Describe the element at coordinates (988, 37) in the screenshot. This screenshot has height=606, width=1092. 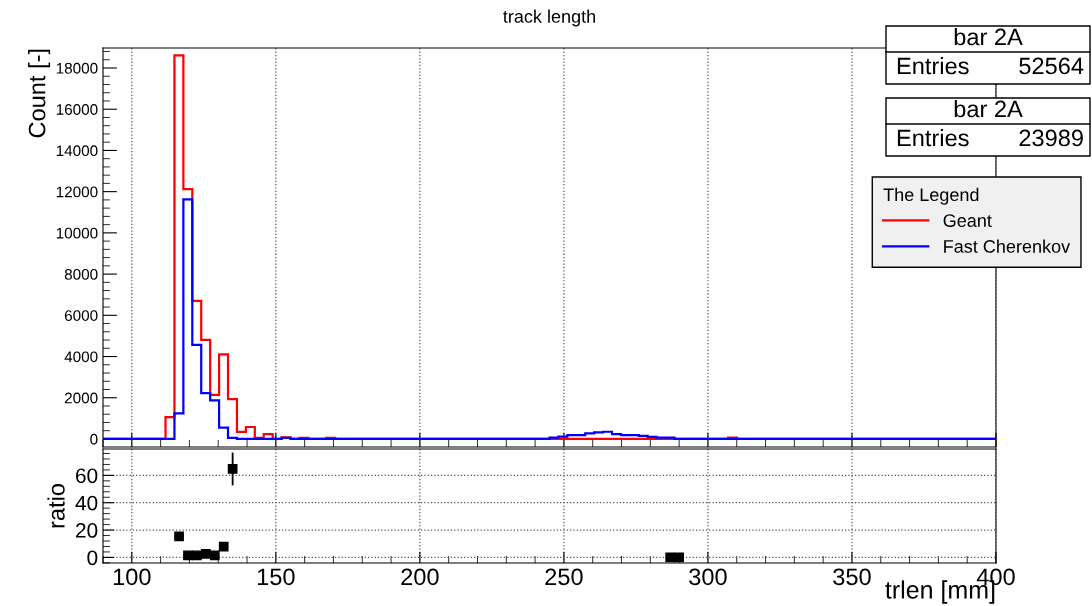
I see `text: bar 2A` at that location.